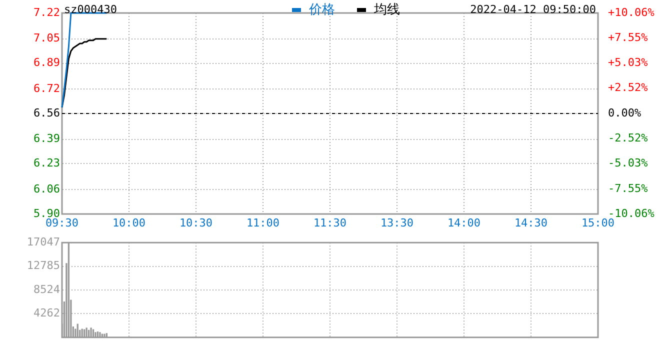  I want to click on y-tick-label: 6.06, so click(47, 189).